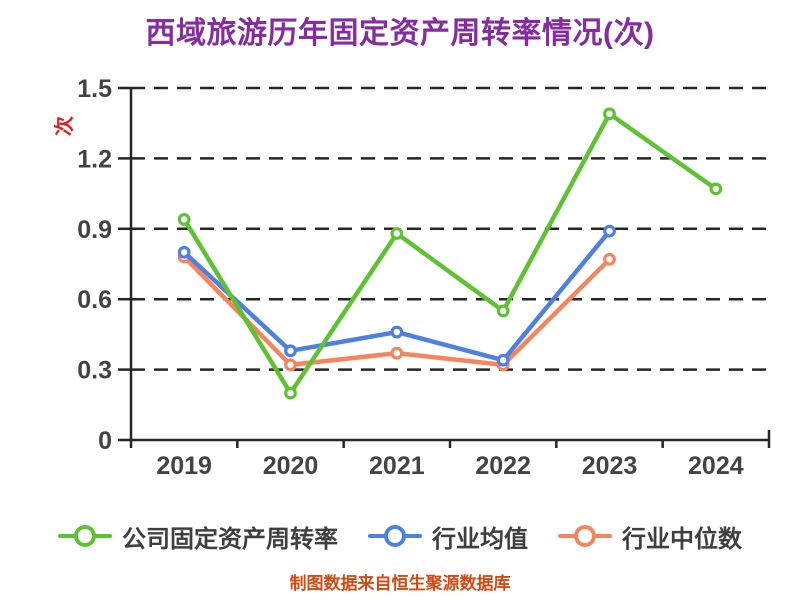  I want to click on data-point-industry-median-2021, so click(397, 353).